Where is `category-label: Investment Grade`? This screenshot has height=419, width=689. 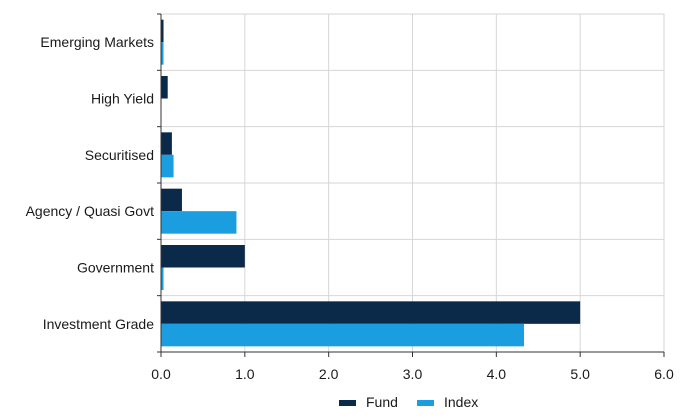 category-label: Investment Grade is located at coordinates (98, 324).